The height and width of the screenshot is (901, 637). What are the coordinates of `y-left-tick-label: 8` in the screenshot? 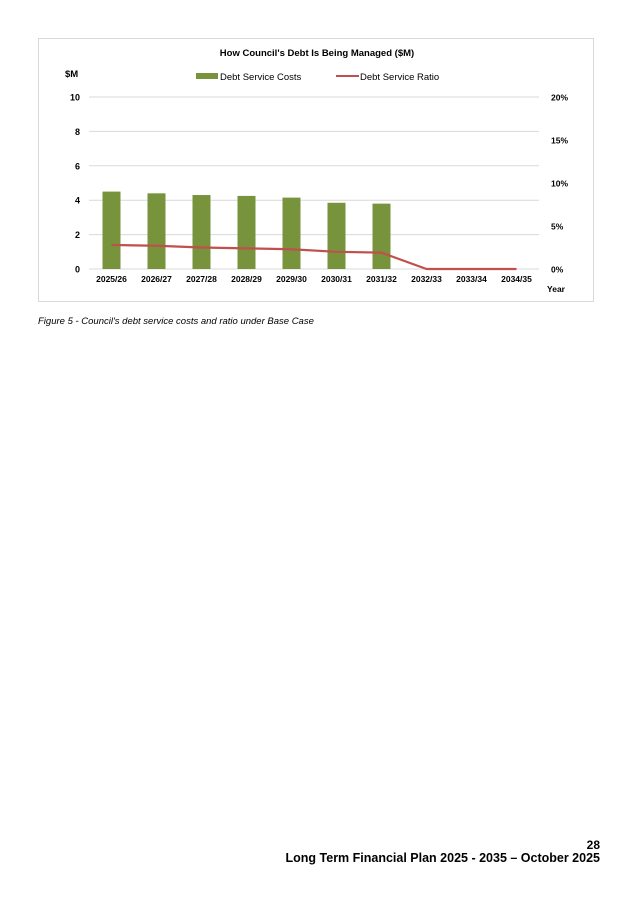 It's located at (77, 132).